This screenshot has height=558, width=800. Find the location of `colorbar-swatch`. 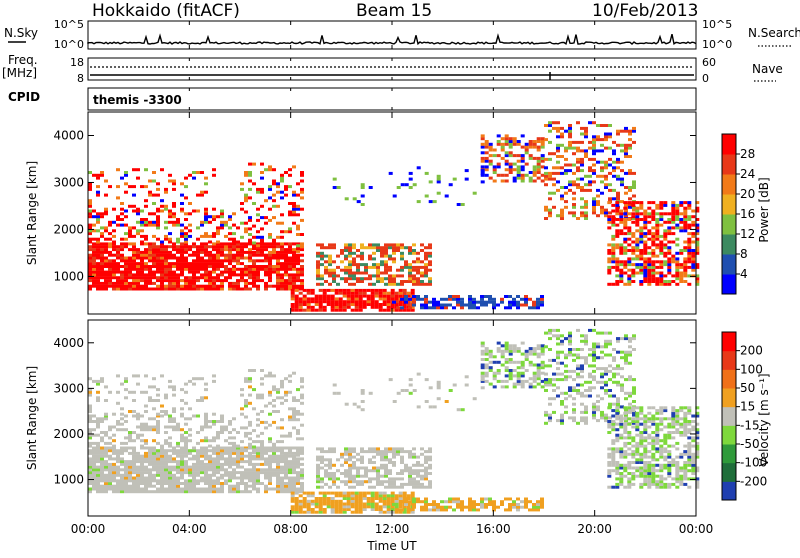

colorbar-swatch is located at coordinates (729, 224).